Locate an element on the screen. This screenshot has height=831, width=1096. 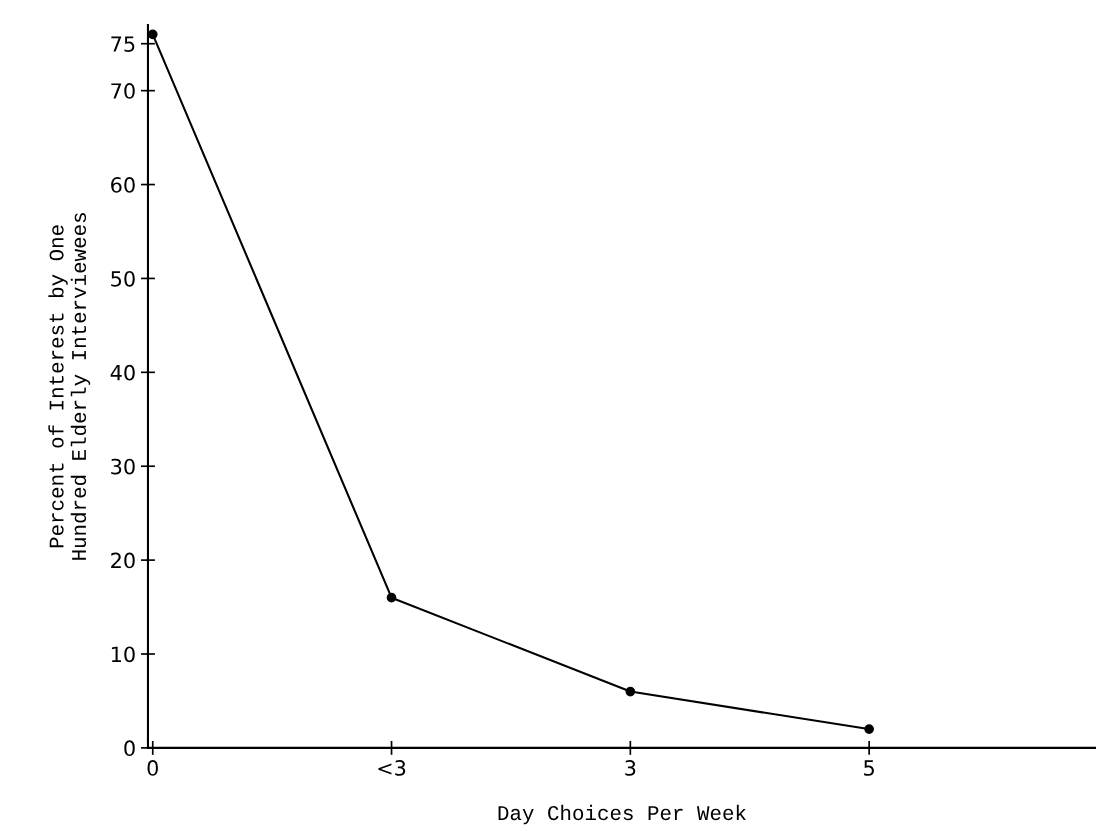
y-tick-label: 40 is located at coordinates (122, 372).